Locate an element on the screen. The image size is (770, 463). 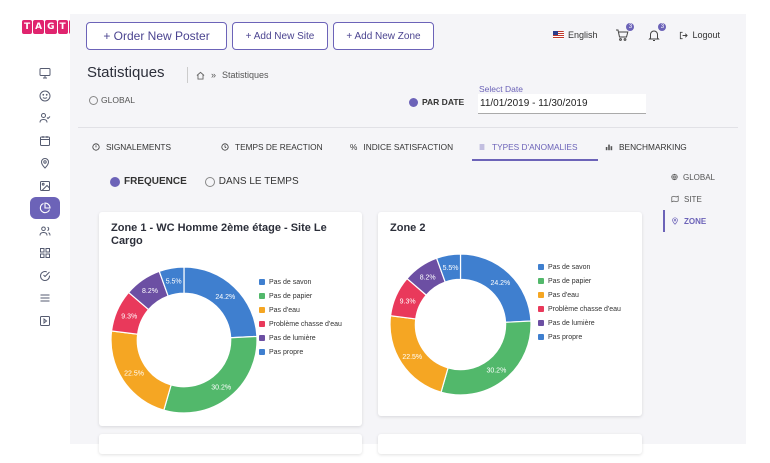
legend-label: Problème chasse d'eau is located at coordinates (584, 309).